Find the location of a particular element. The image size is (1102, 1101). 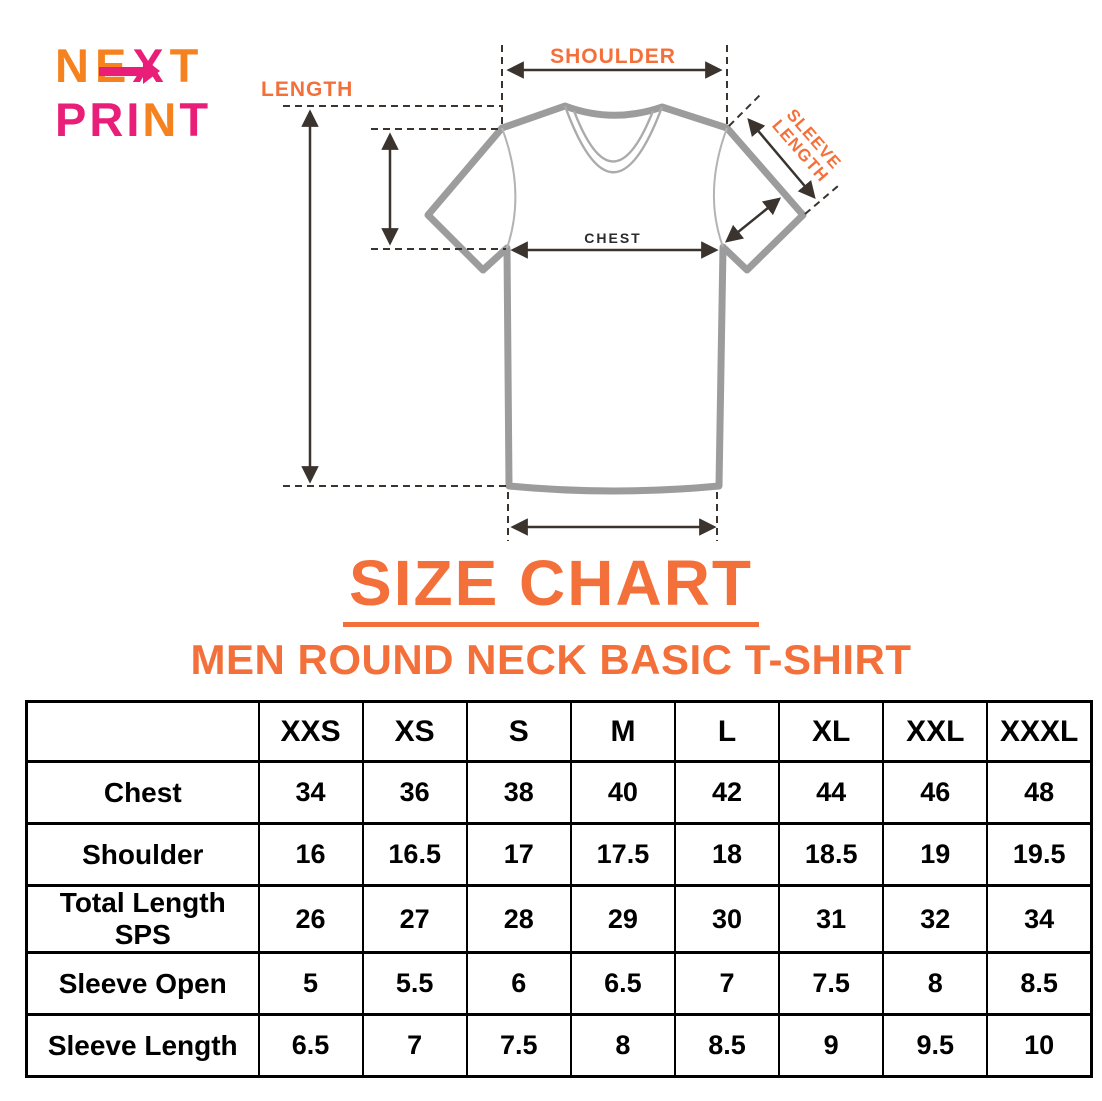

size-value-cell: 28 is located at coordinates (518, 919).